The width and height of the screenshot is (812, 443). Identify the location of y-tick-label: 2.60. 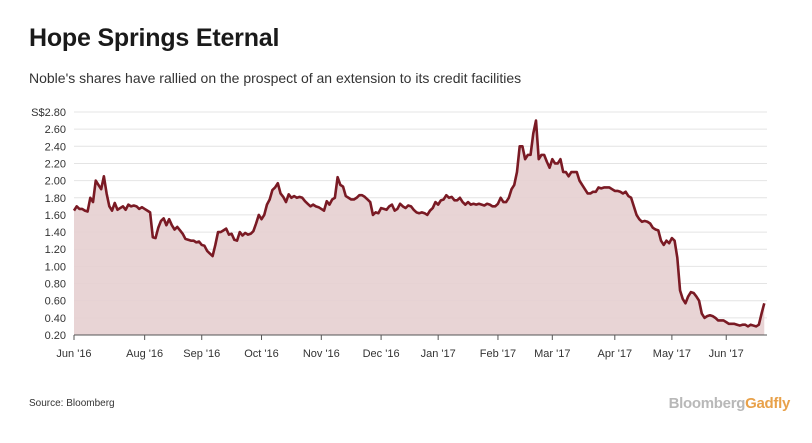
(55, 130).